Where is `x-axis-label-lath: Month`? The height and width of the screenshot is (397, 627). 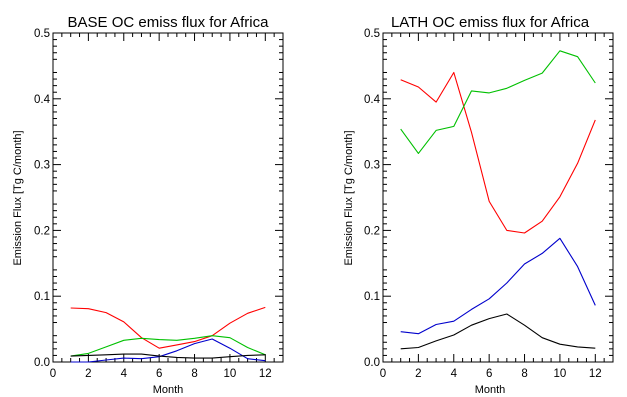
x-axis-label-lath: Month is located at coordinates (490, 390).